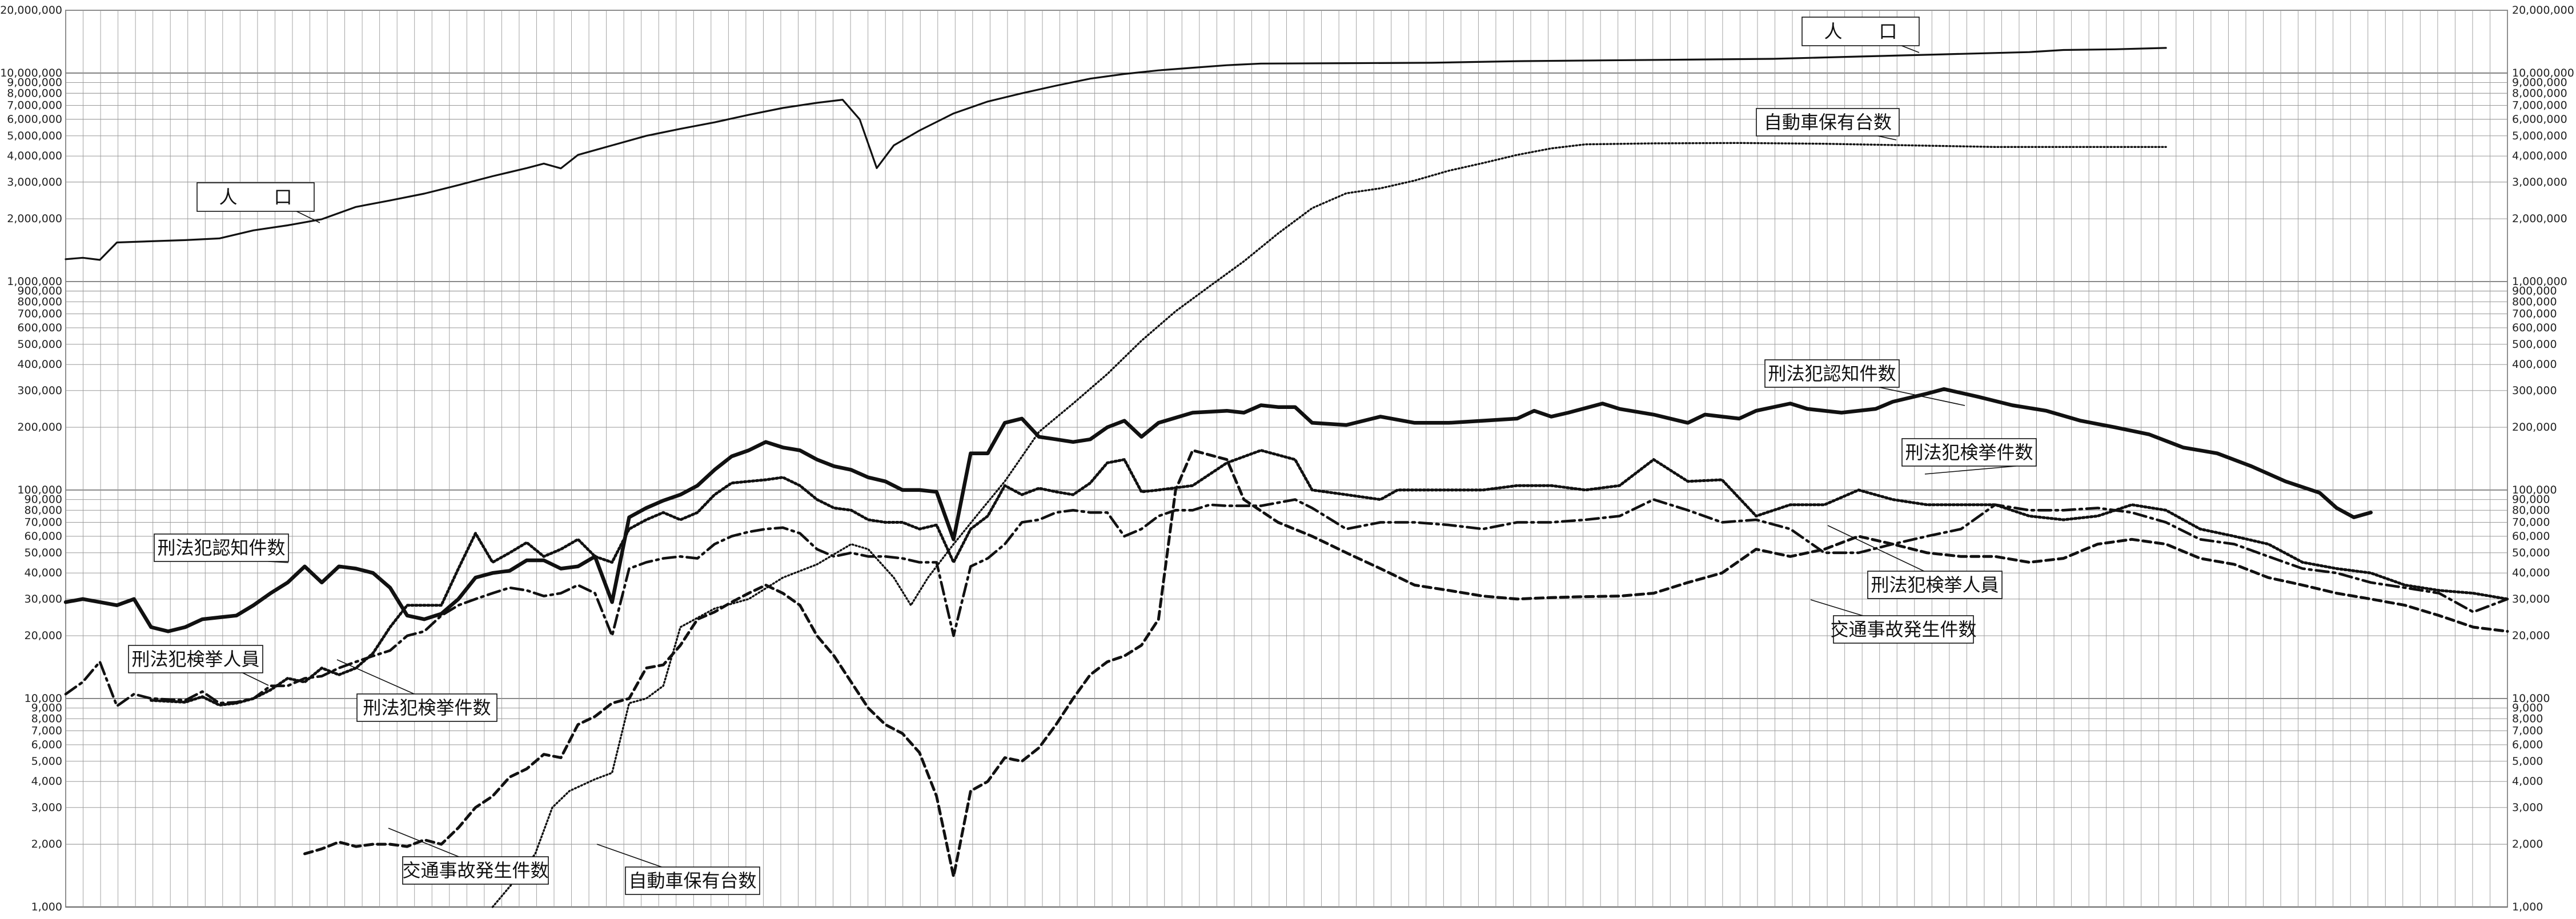 Image resolution: width=2576 pixels, height=919 pixels. Describe the element at coordinates (2527, 844) in the screenshot. I see `y-tick-label-right: 2,000` at that location.